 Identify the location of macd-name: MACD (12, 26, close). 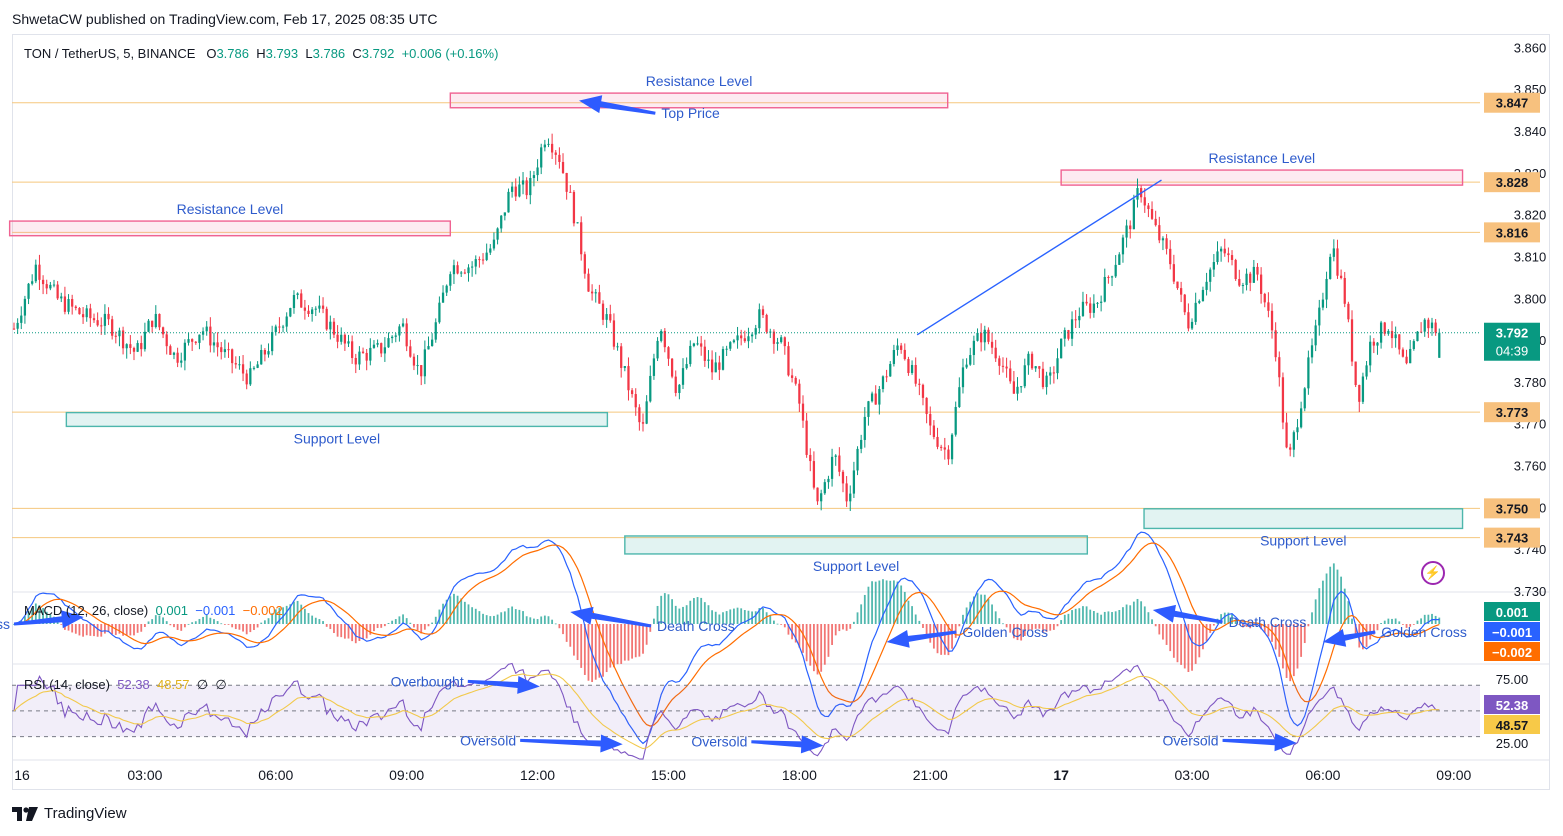
(86, 610).